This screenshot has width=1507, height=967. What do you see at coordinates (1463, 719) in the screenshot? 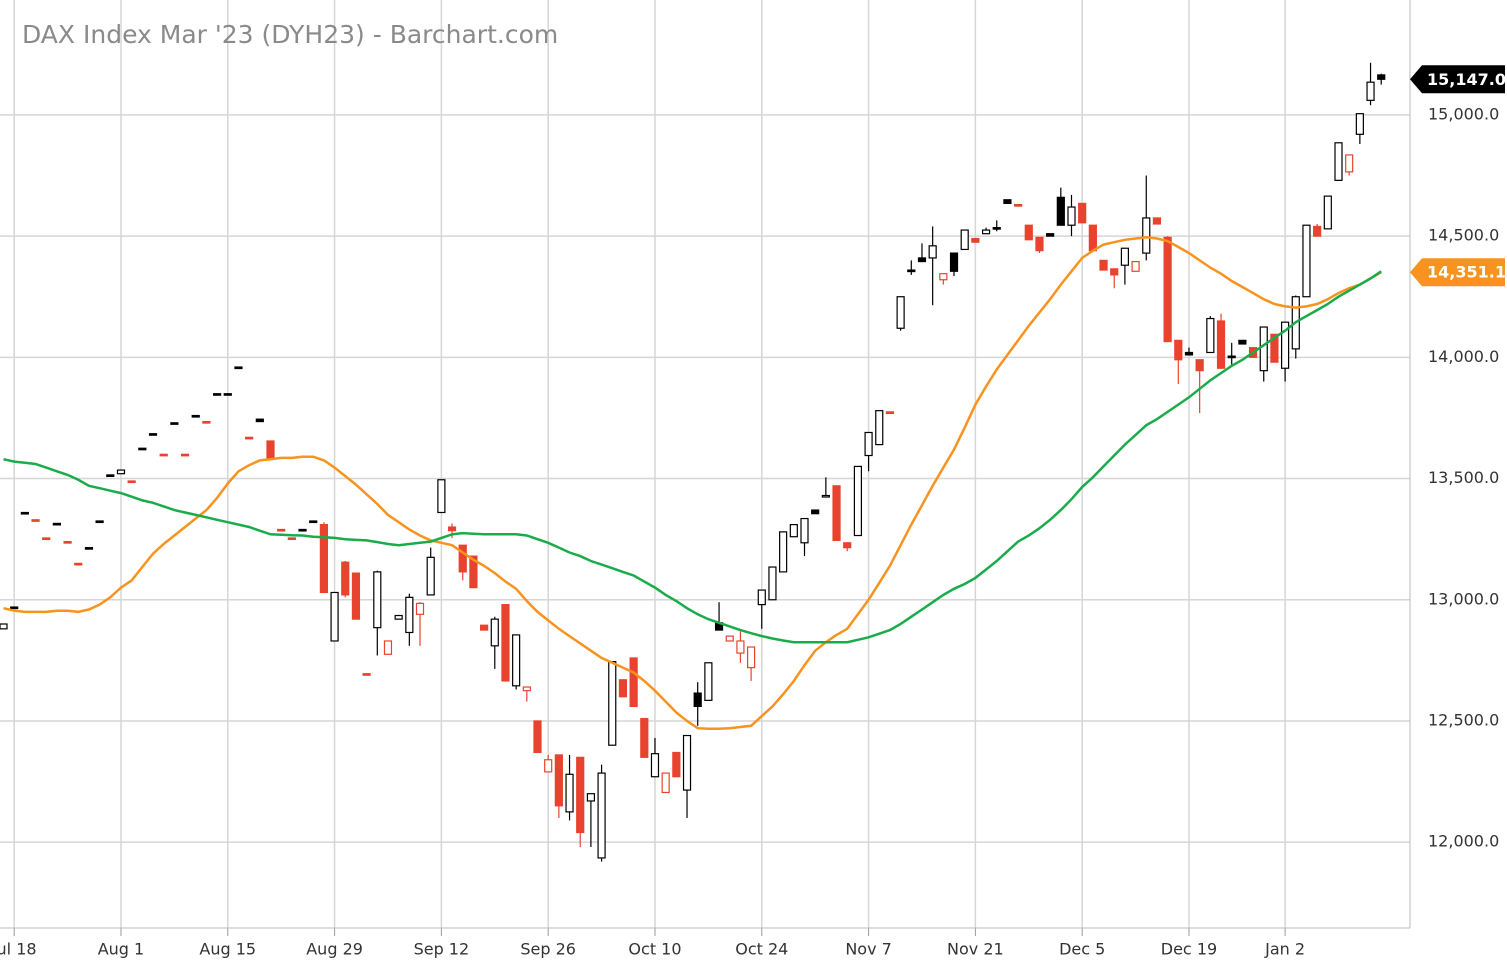
I see `y-tick-label: 12,500.0` at bounding box center [1463, 719].